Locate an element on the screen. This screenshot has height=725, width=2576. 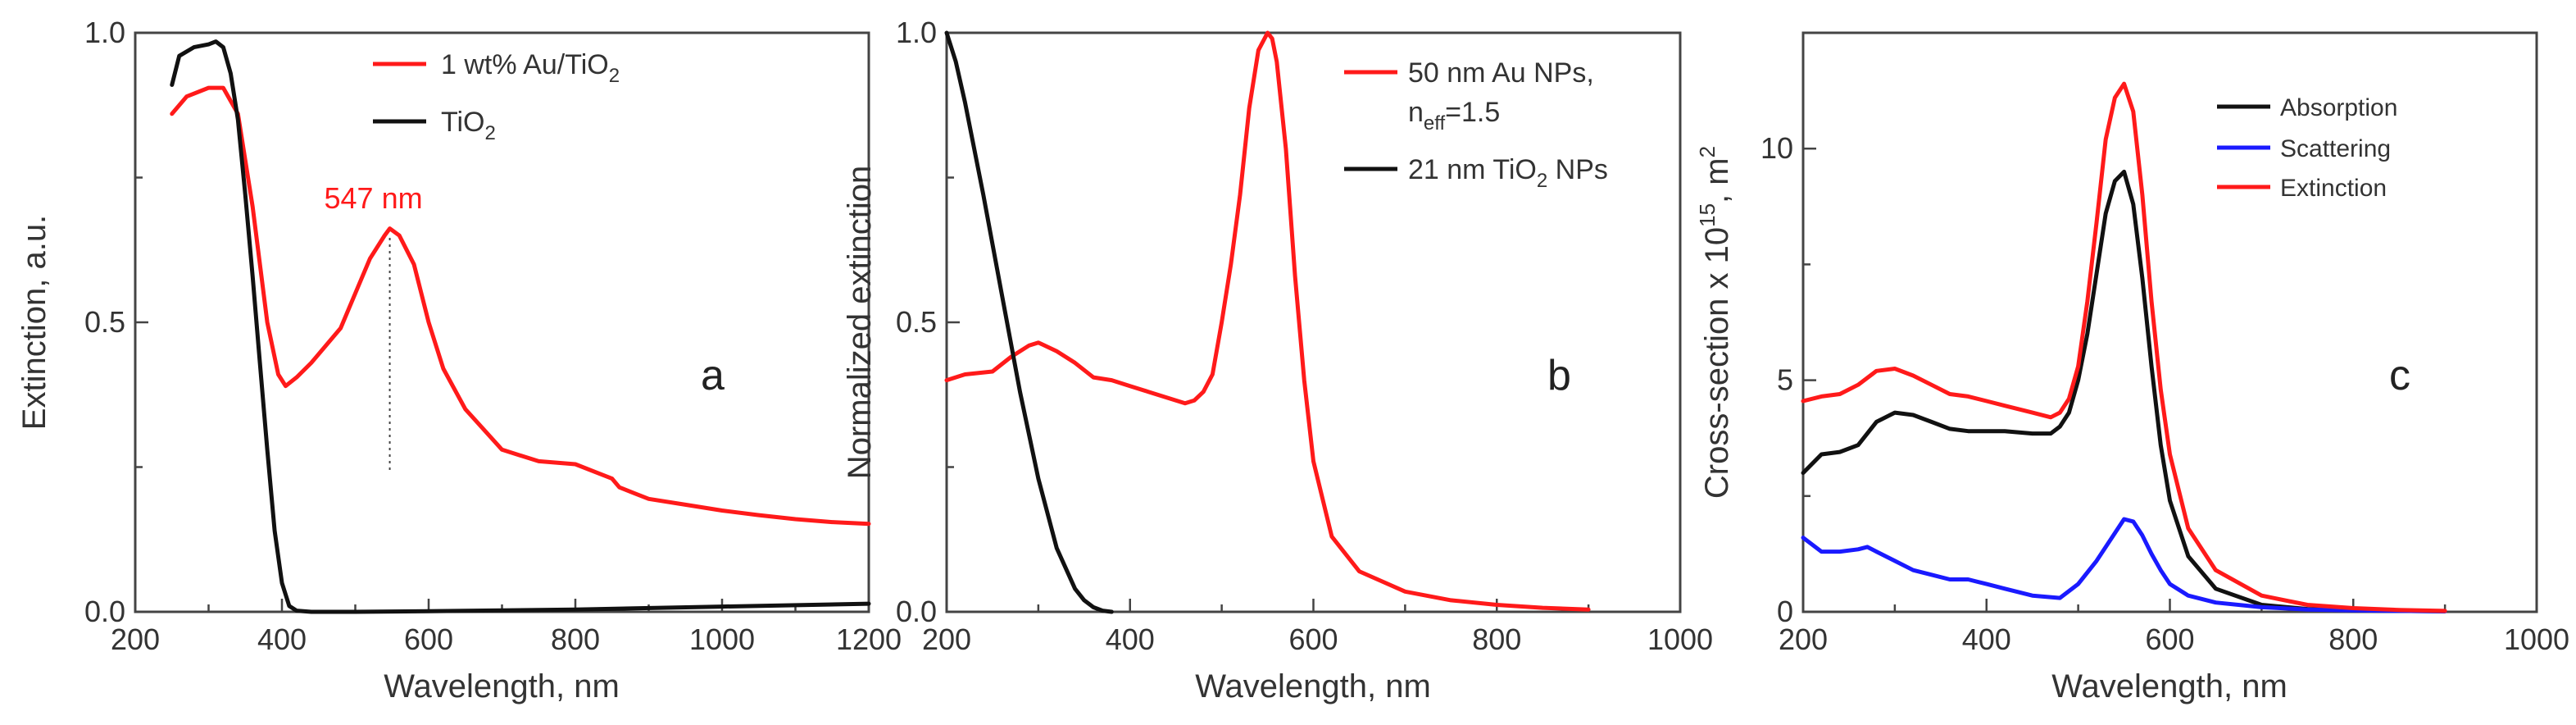
legend-label-tio2: TiO2 is located at coordinates (468, 125).